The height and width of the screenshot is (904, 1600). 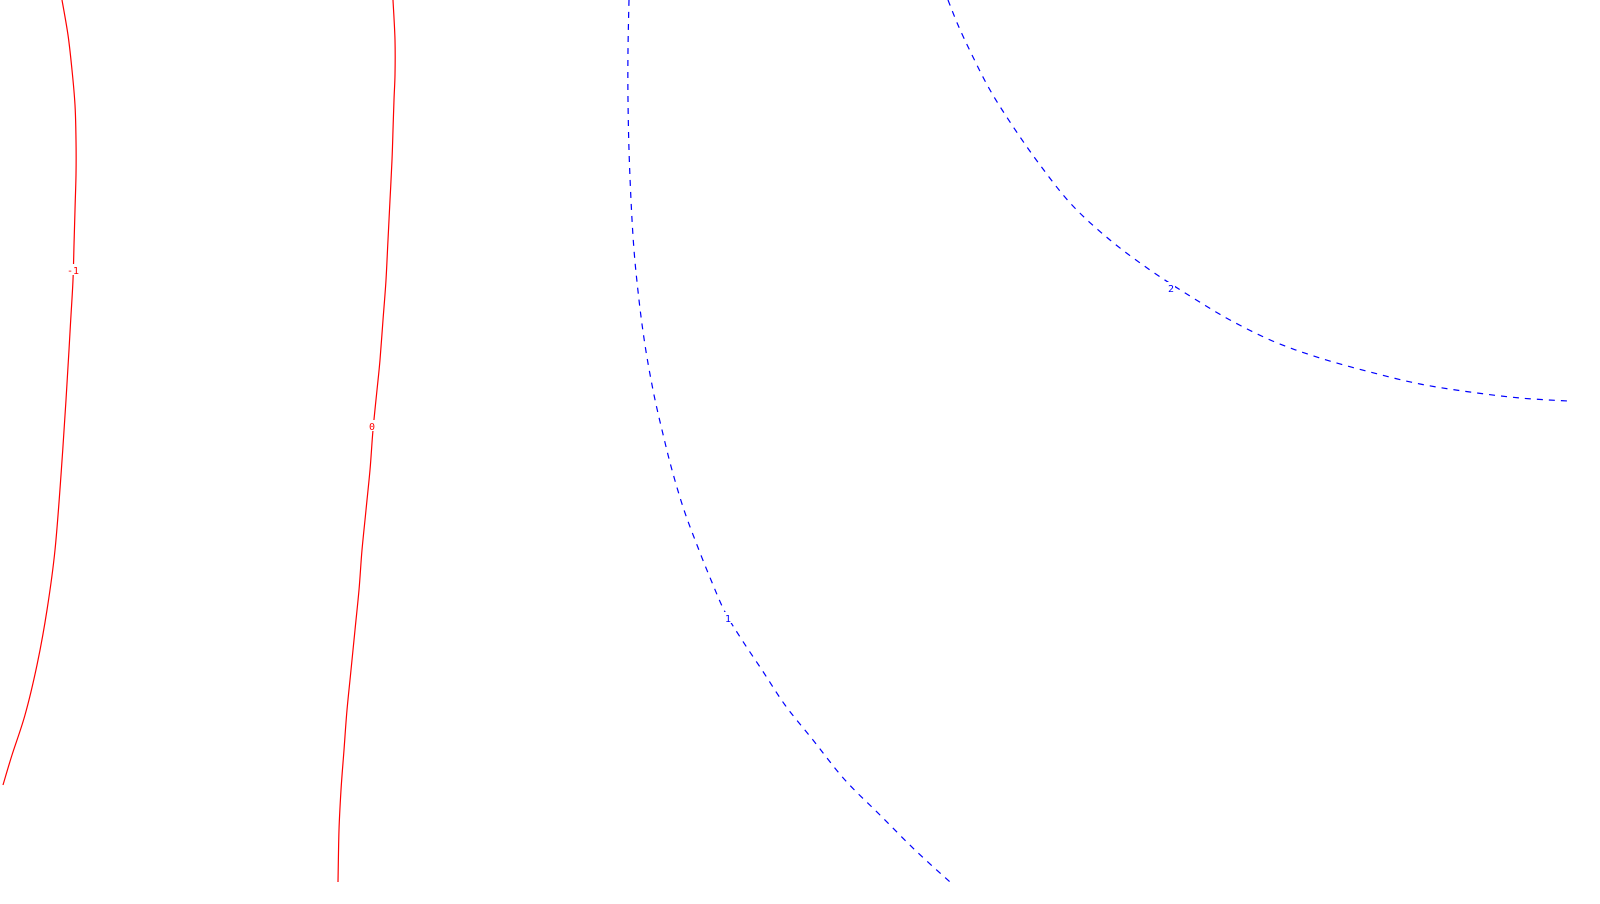 I want to click on contour-label: -1, so click(x=73, y=271).